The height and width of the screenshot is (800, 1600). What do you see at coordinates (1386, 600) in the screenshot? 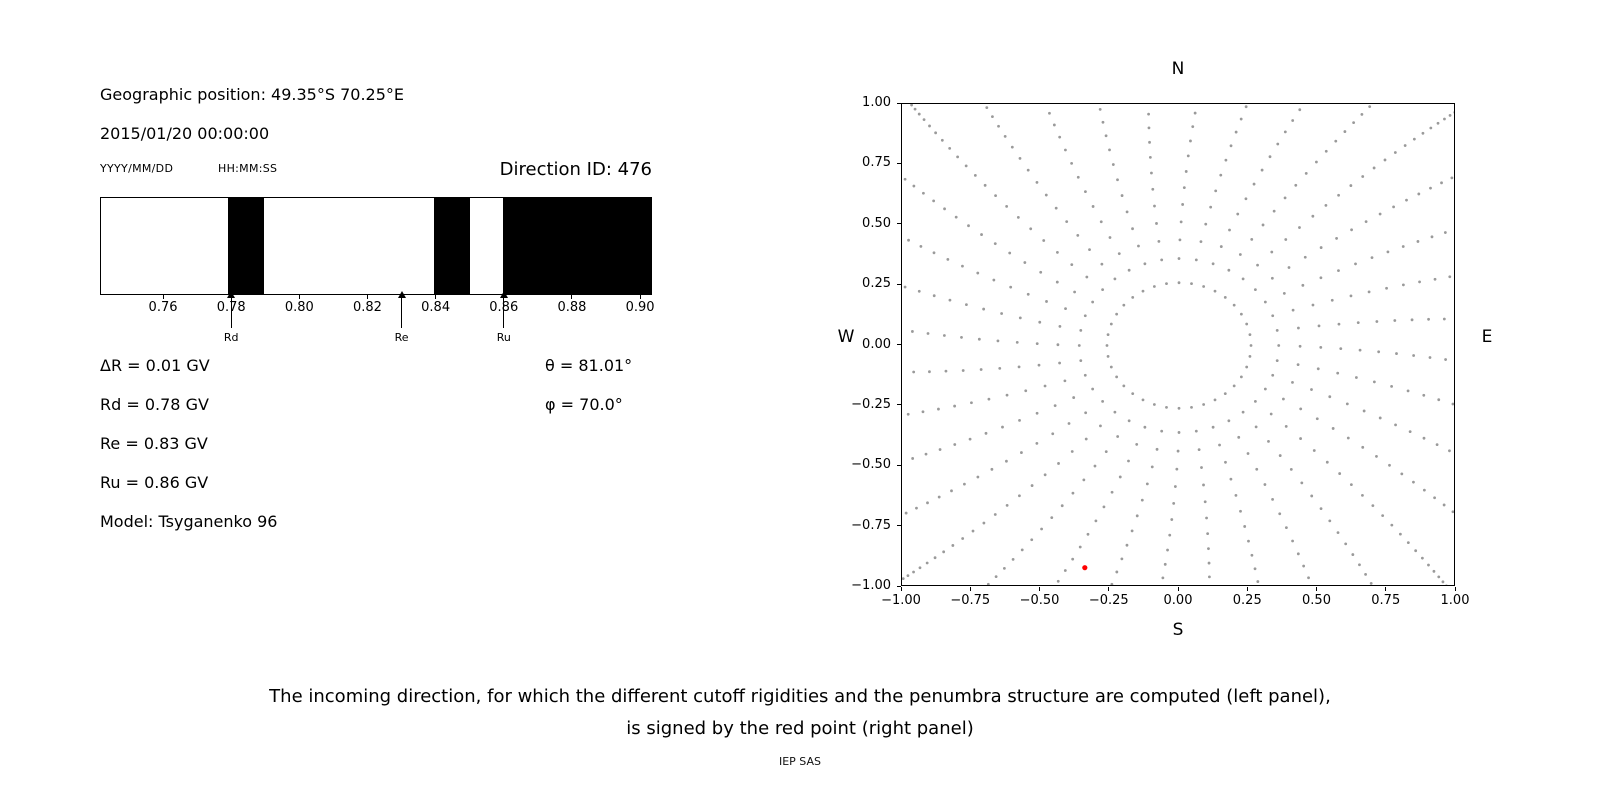
I see `scatter-x-tick-label: 0.75` at bounding box center [1386, 600].